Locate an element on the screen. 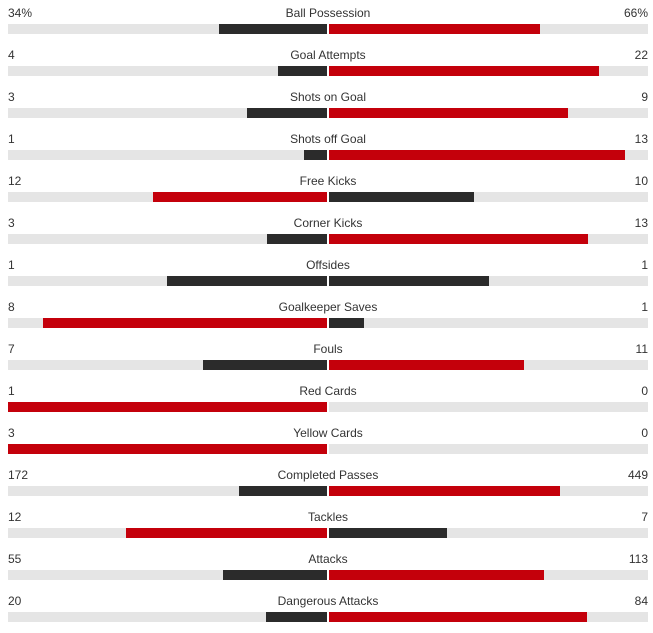 The width and height of the screenshot is (653, 633). stat-row: 3 Yellow Cards 0 is located at coordinates (328, 440).